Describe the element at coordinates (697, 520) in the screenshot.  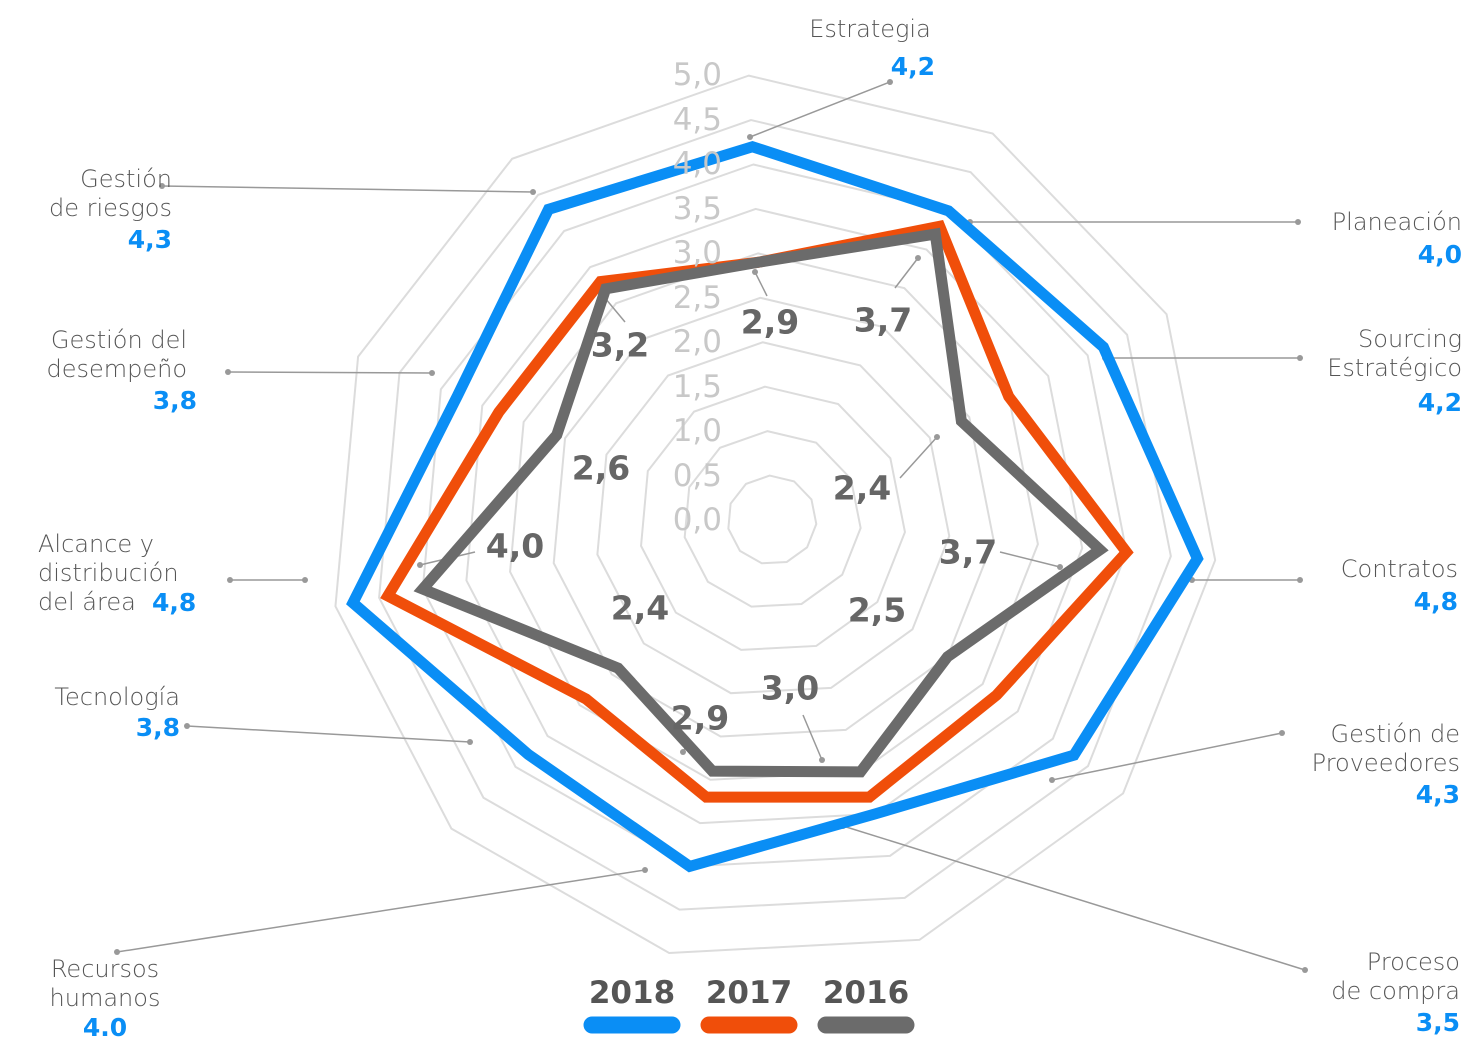
I see `r-tick-label: 0,0` at that location.